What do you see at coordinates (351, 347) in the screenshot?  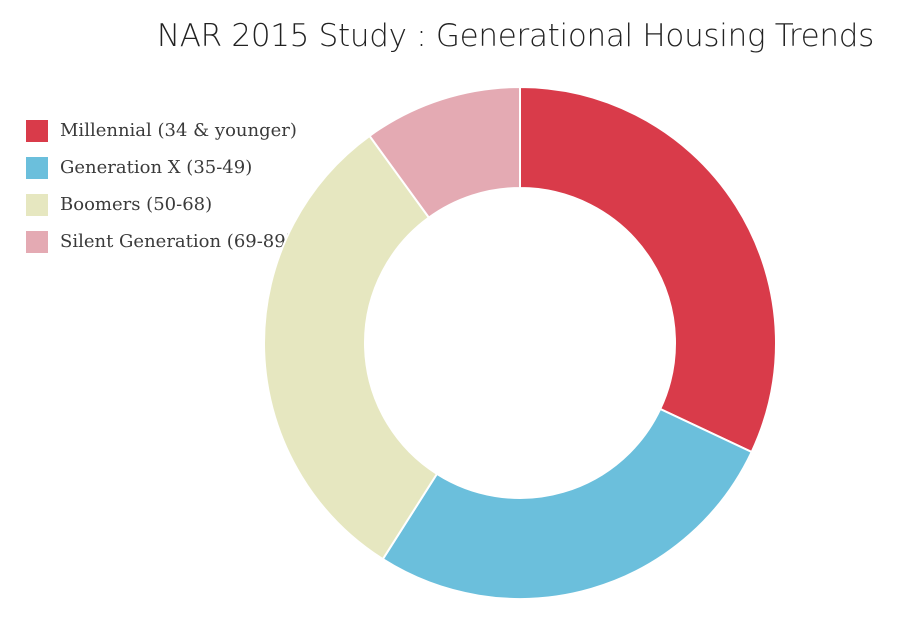 I see `donut-slice-boomers` at bounding box center [351, 347].